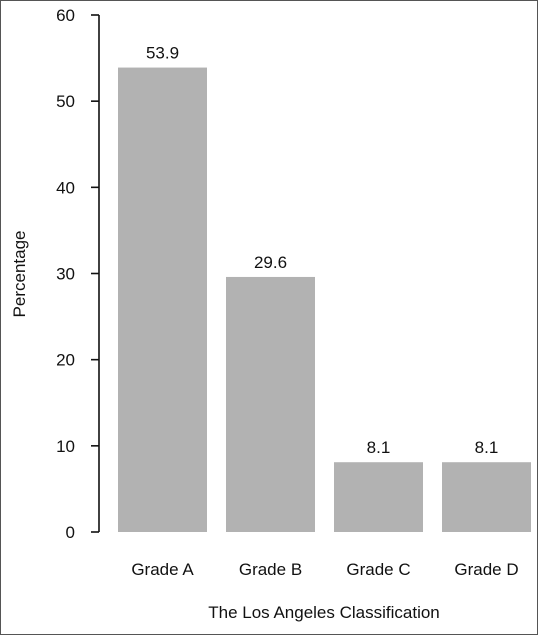  Describe the element at coordinates (65, 446) in the screenshot. I see `y-tick-label: 10` at that location.